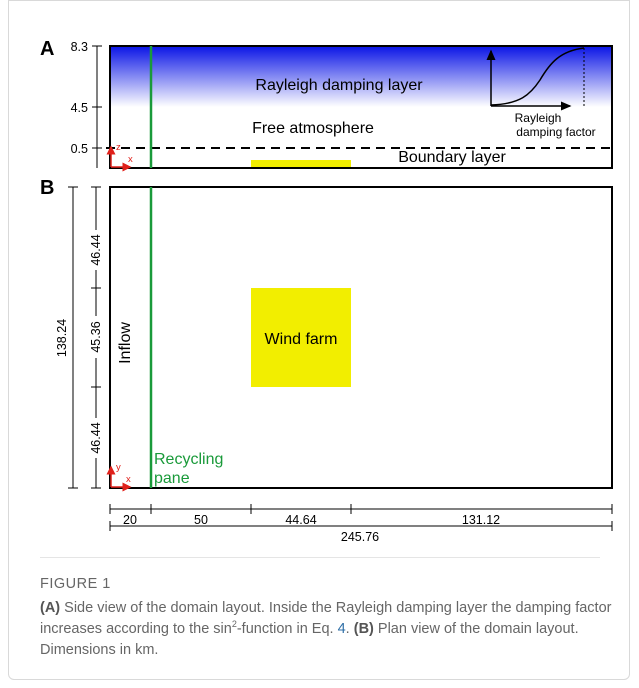 Image resolution: width=639 pixels, height=688 pixels. I want to click on axis-y-label: y, so click(118, 467).